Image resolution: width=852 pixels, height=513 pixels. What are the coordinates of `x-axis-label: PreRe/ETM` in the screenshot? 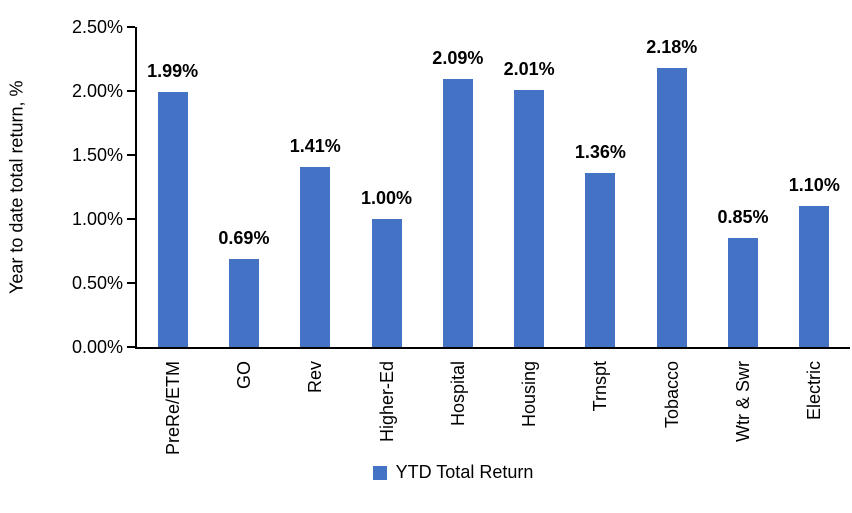 It's located at (172, 408).